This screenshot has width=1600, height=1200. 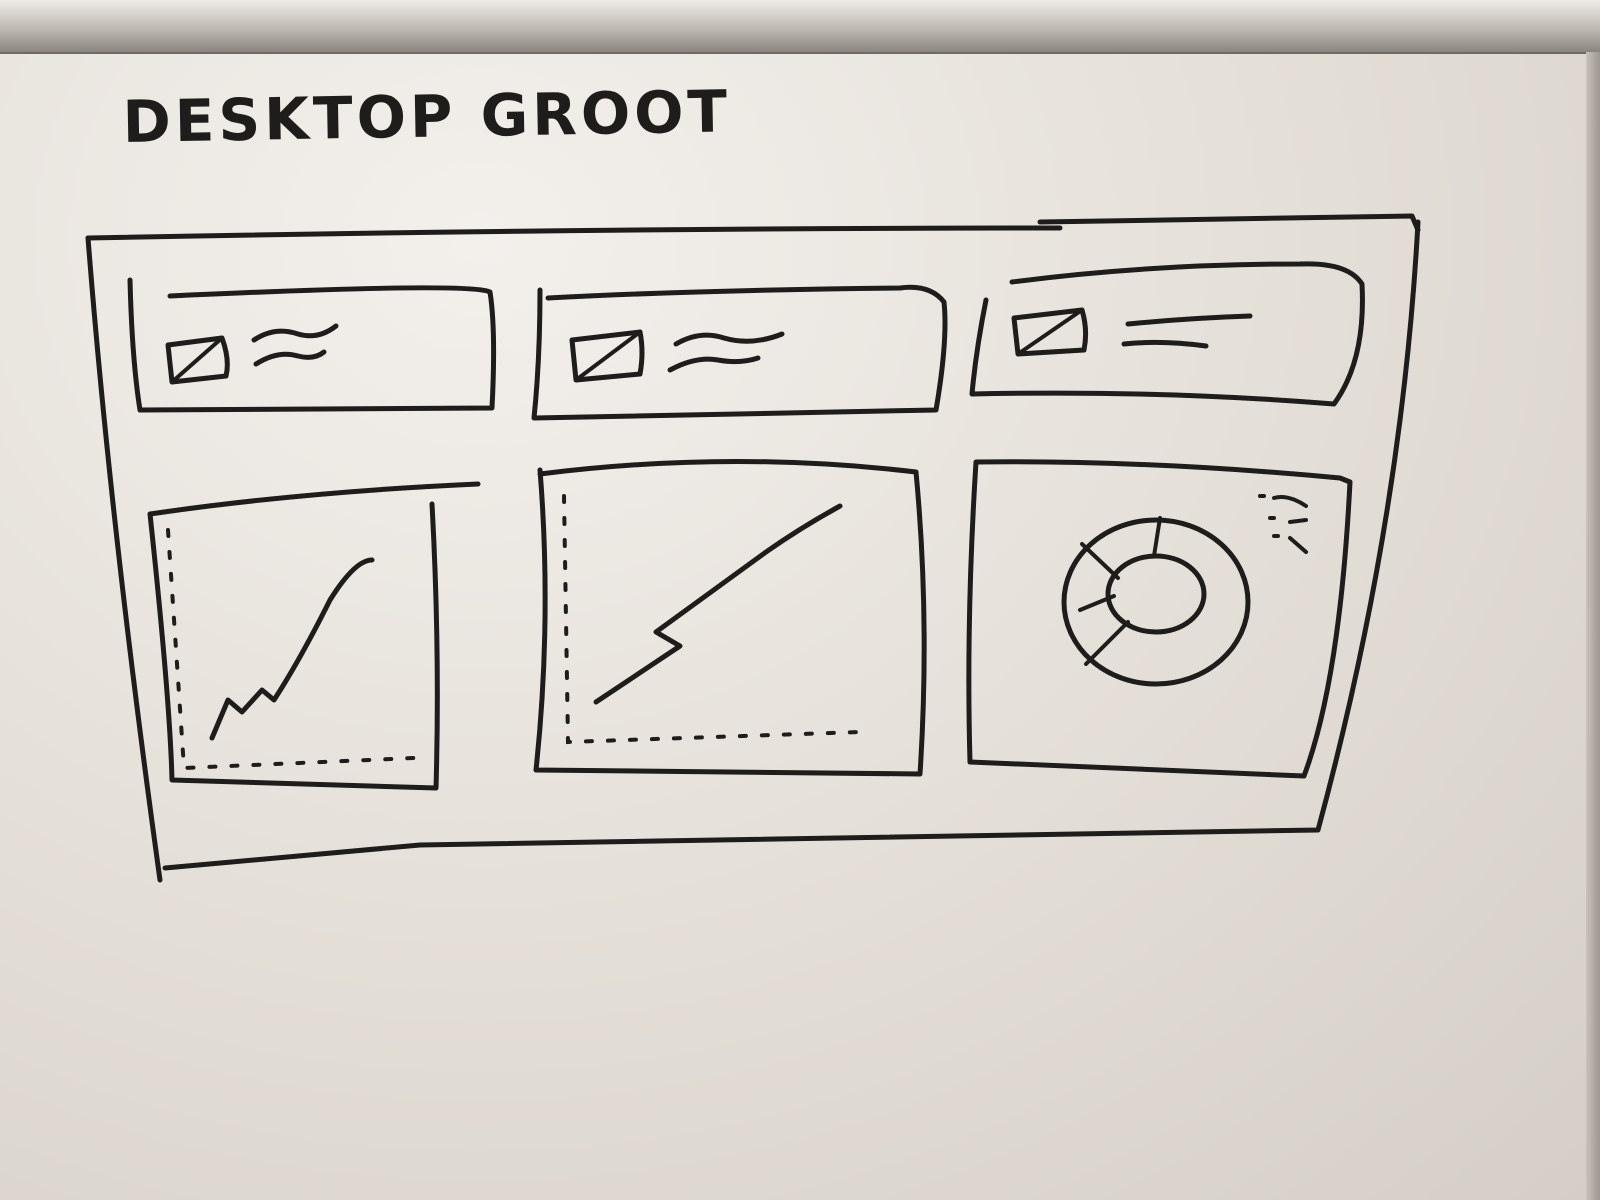 What do you see at coordinates (1156, 601) in the screenshot?
I see `donut-chart` at bounding box center [1156, 601].